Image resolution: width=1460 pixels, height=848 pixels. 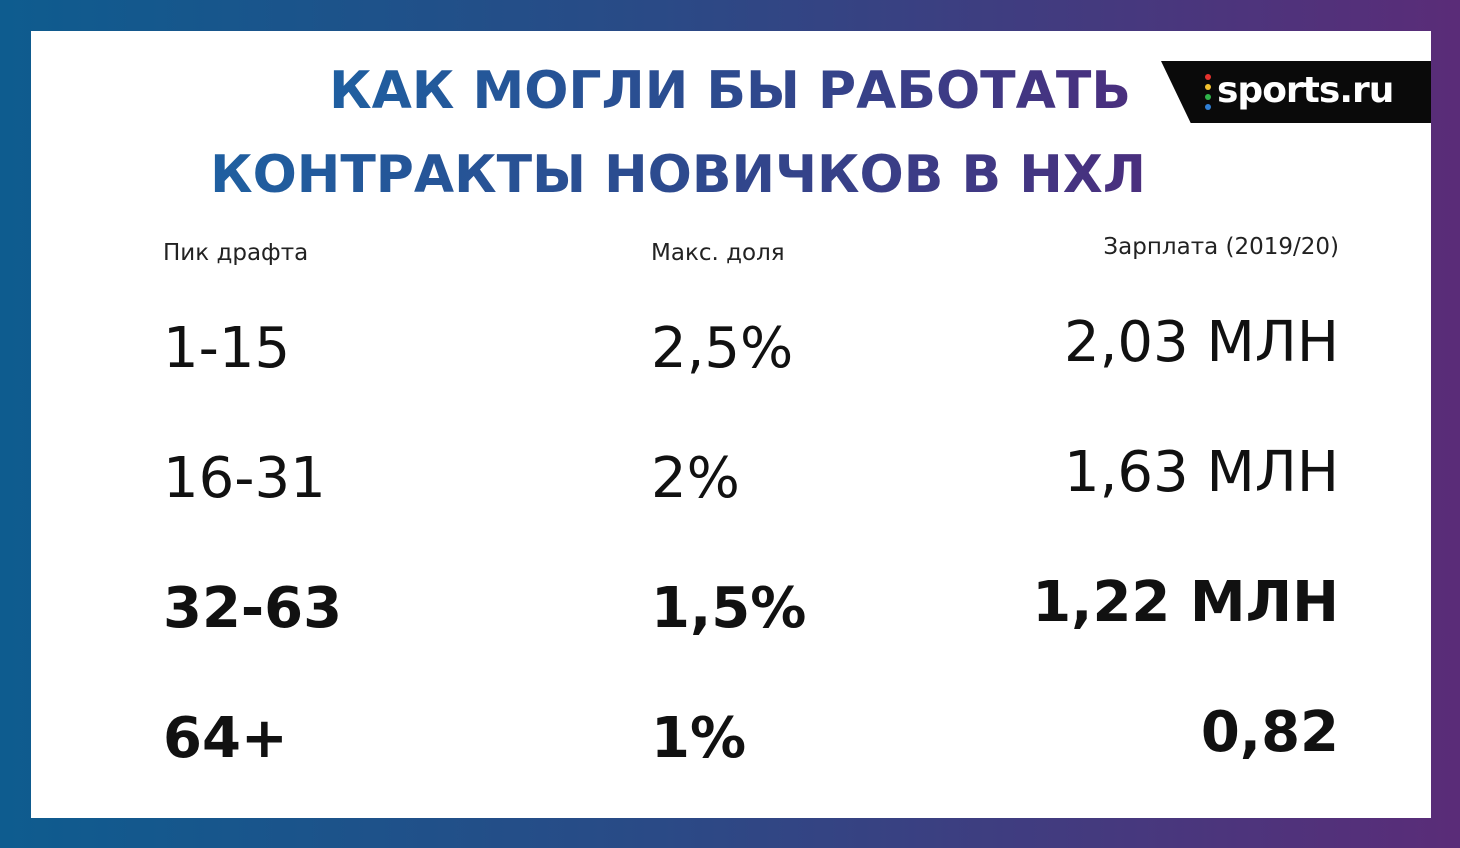 What do you see at coordinates (722, 348) in the screenshot?
I see `row-1-share: 2,5%` at bounding box center [722, 348].